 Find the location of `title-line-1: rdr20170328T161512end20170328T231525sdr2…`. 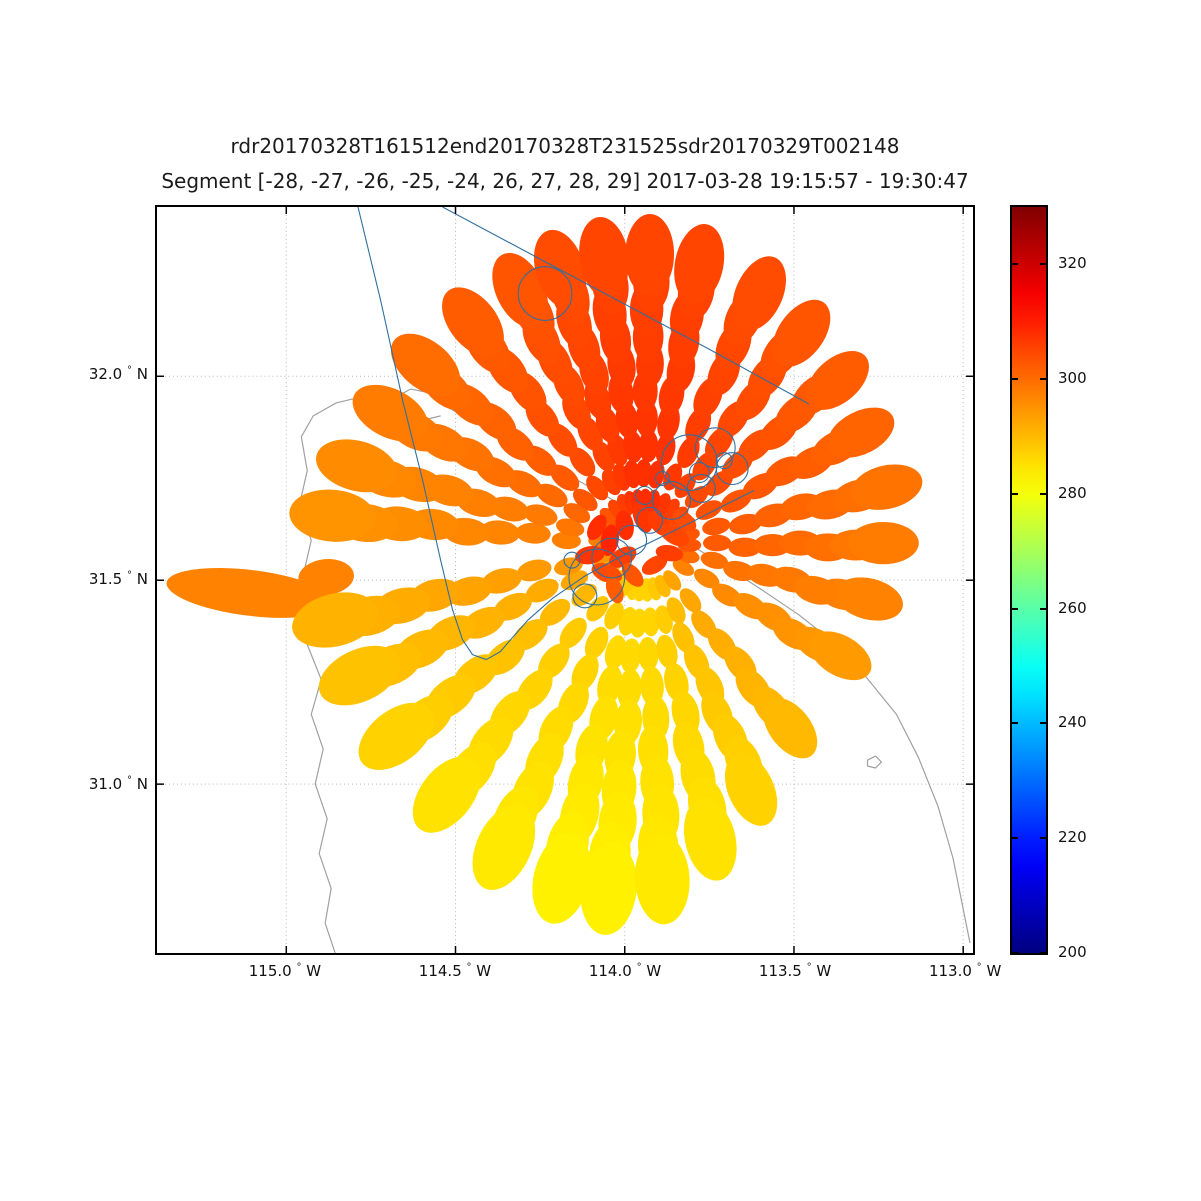

title-line-1: rdr20170328T161512end20170328T231525sdr2… is located at coordinates (565, 146).